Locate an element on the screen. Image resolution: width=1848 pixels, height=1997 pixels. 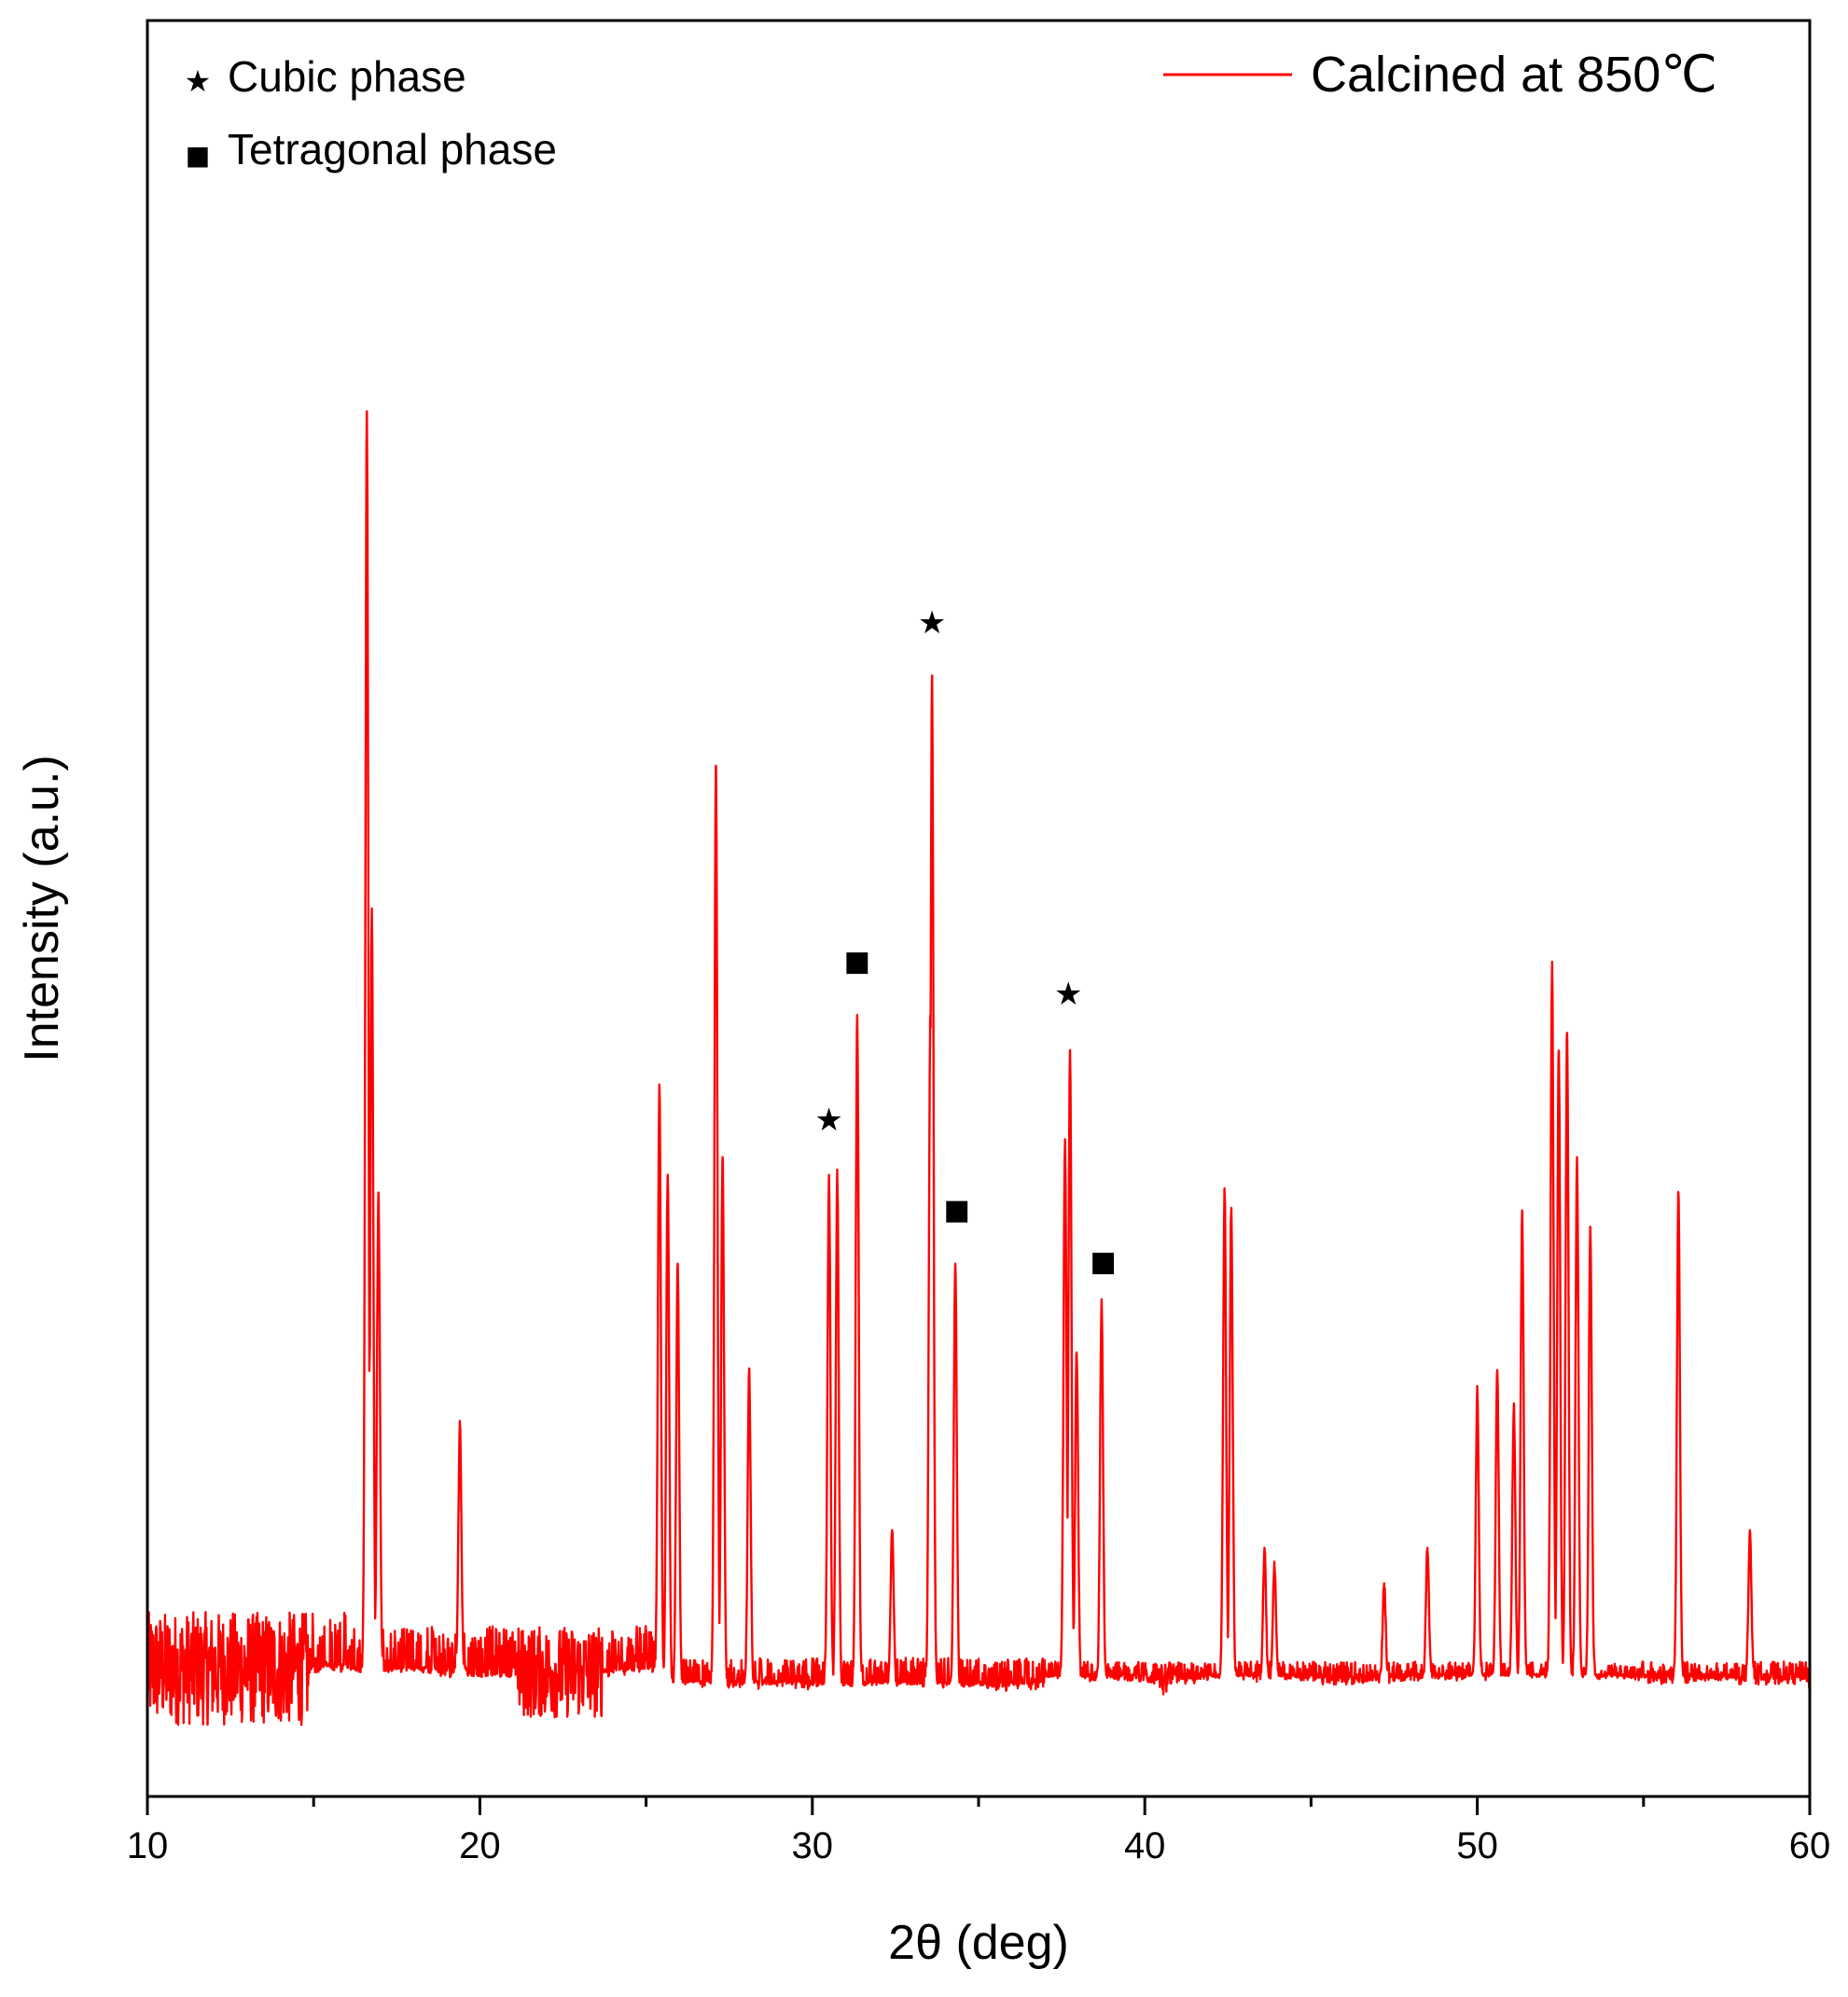
phase-annotations: ★ ■ ★ ■ ★ ■ is located at coordinates (965, 941).